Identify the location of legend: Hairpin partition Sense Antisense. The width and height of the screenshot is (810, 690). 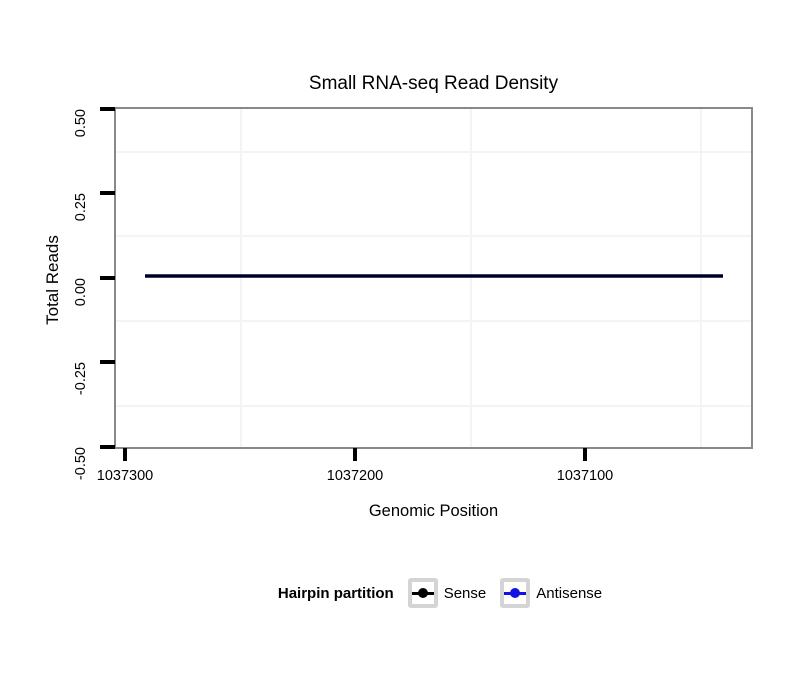
(440, 593).